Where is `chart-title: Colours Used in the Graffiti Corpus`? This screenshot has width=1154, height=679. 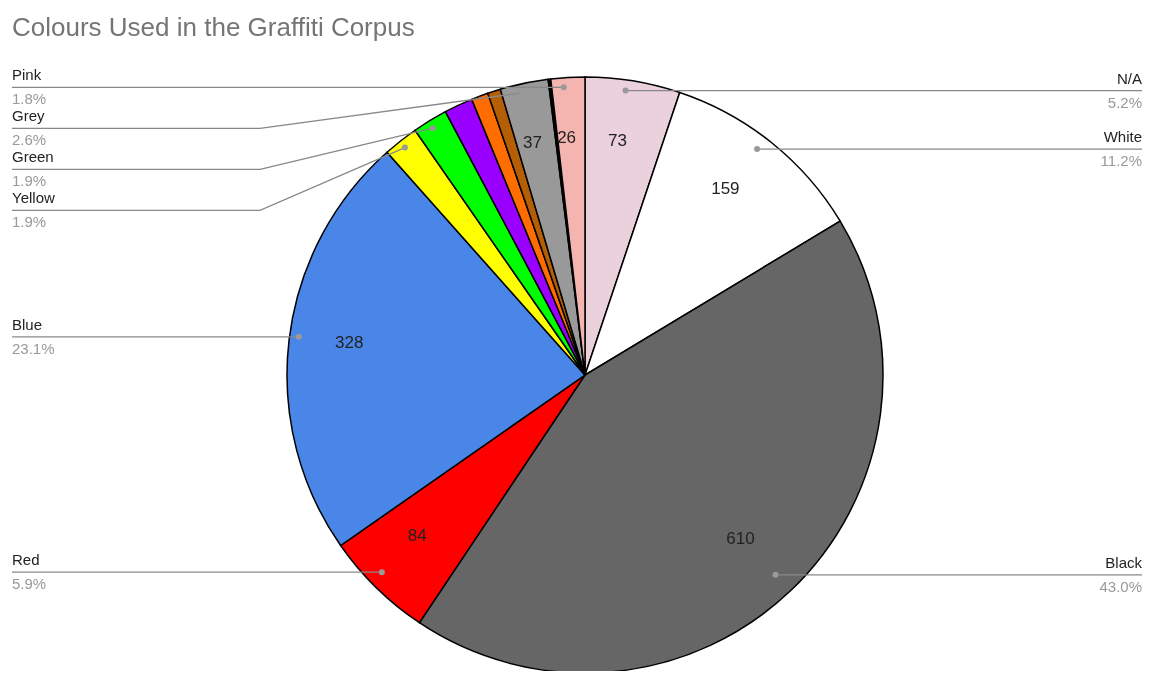 chart-title: Colours Used in the Graffiti Corpus is located at coordinates (213, 27).